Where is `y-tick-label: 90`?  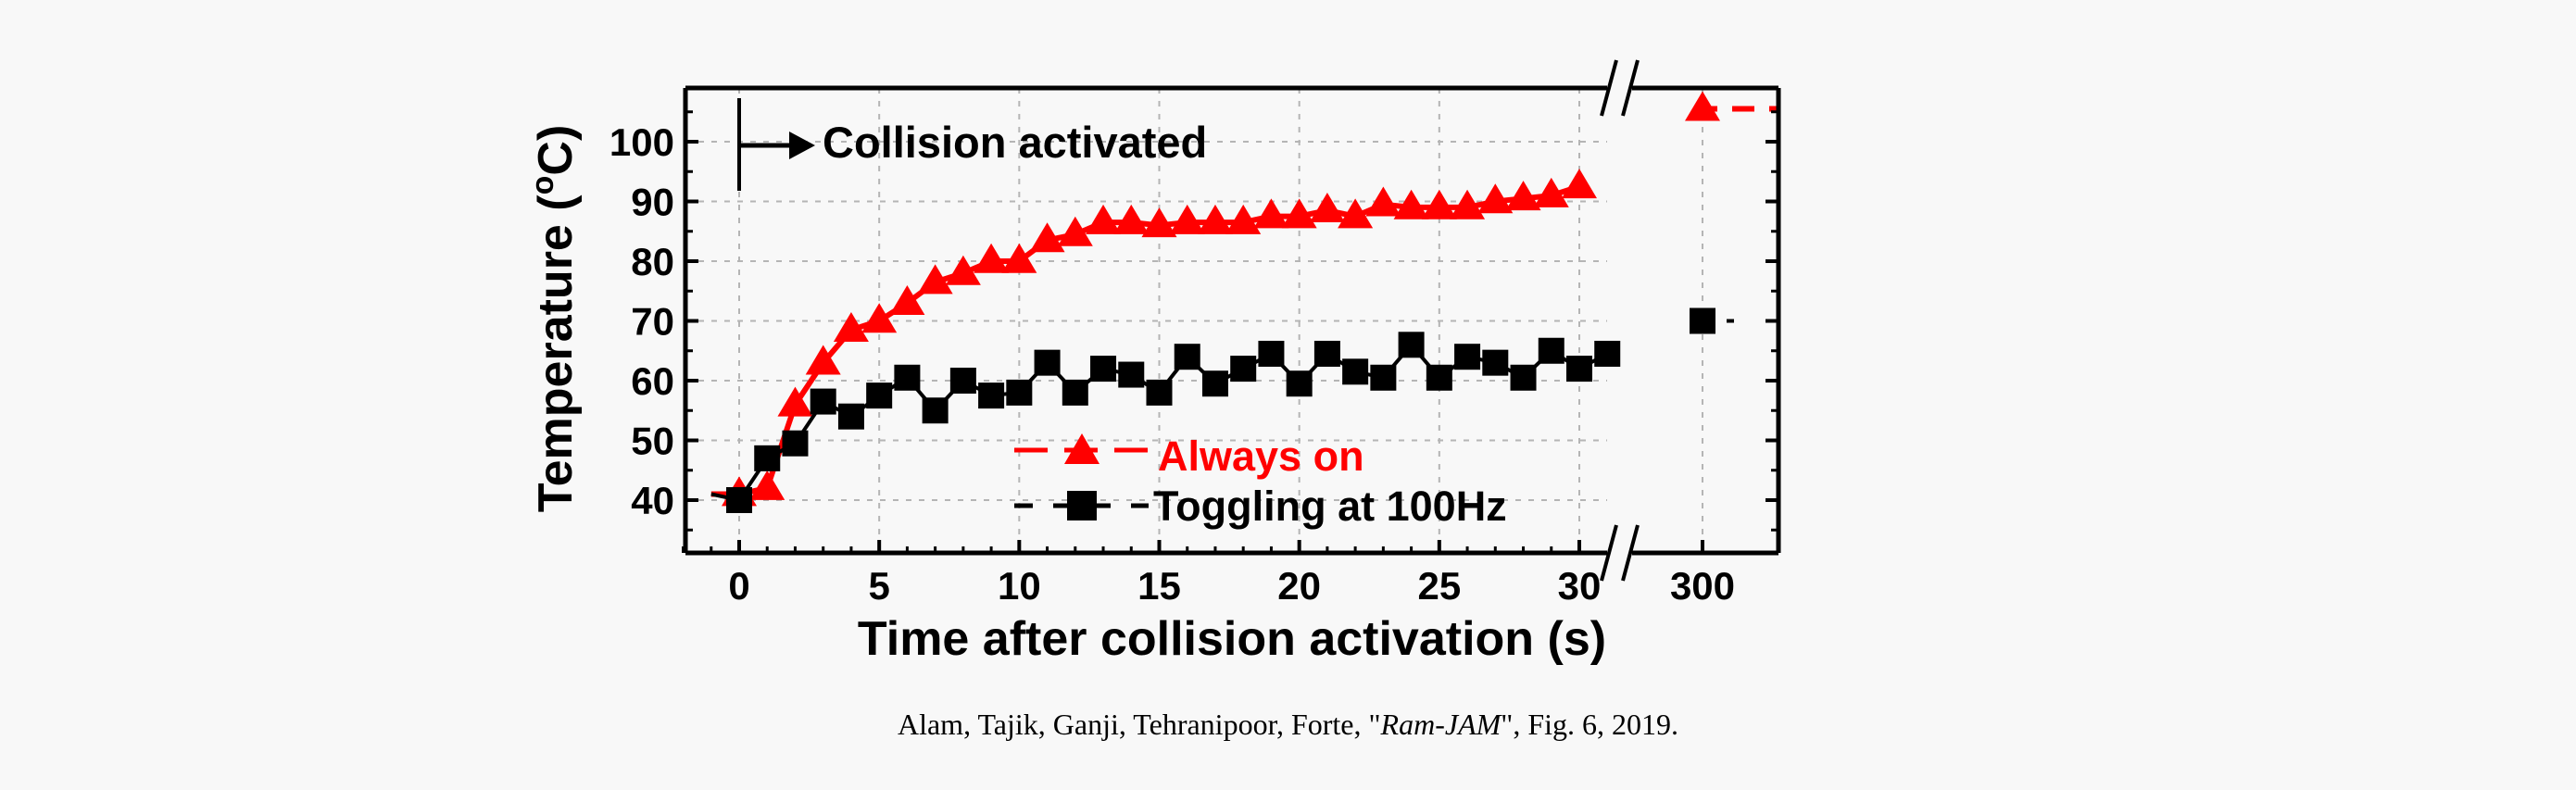 y-tick-label: 90 is located at coordinates (652, 202).